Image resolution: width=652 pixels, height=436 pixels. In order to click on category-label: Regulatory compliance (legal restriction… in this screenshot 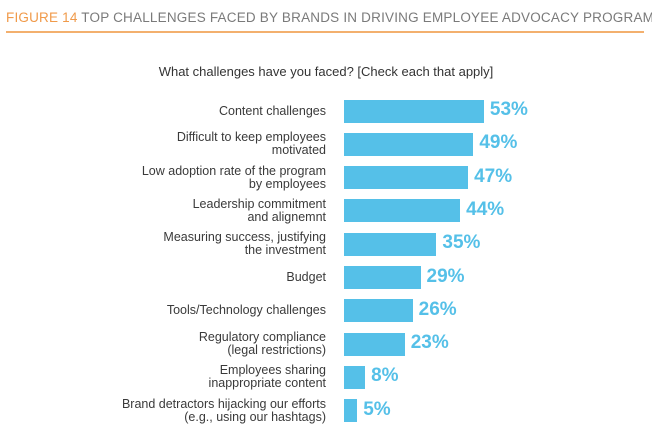, I will do `click(262, 344)`.